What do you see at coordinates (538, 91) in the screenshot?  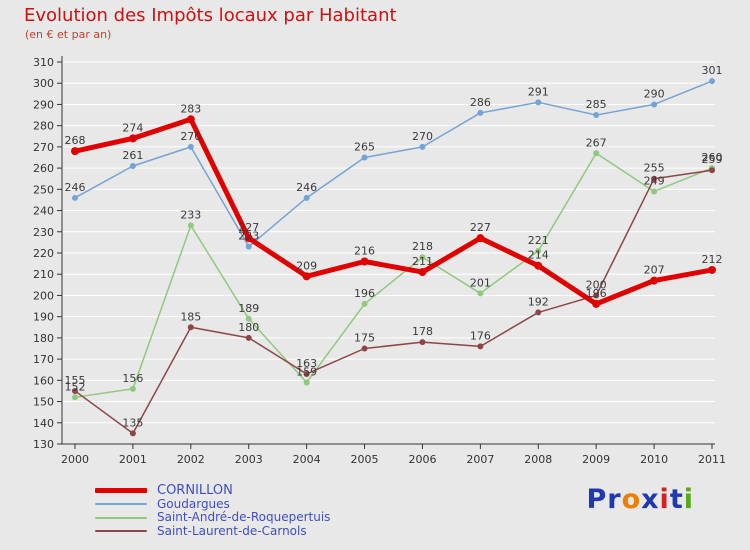 I see `value-label: 291` at bounding box center [538, 91].